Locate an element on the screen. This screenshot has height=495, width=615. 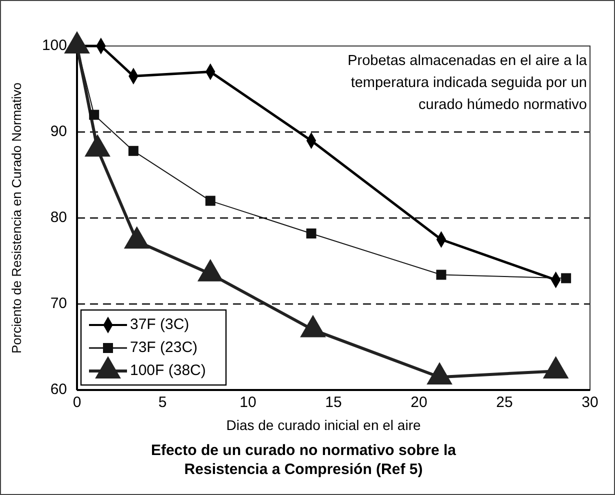
legend-label: 37F (3C) is located at coordinates (160, 324).